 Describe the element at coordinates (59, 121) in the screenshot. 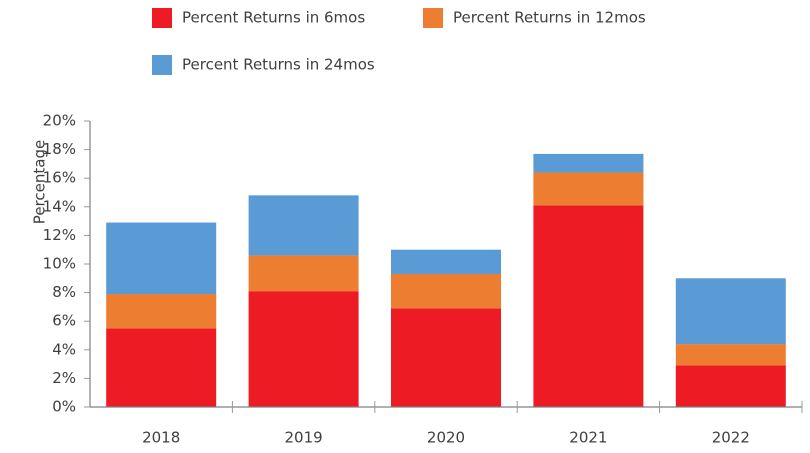

I see `y-tick-label: 20%` at that location.